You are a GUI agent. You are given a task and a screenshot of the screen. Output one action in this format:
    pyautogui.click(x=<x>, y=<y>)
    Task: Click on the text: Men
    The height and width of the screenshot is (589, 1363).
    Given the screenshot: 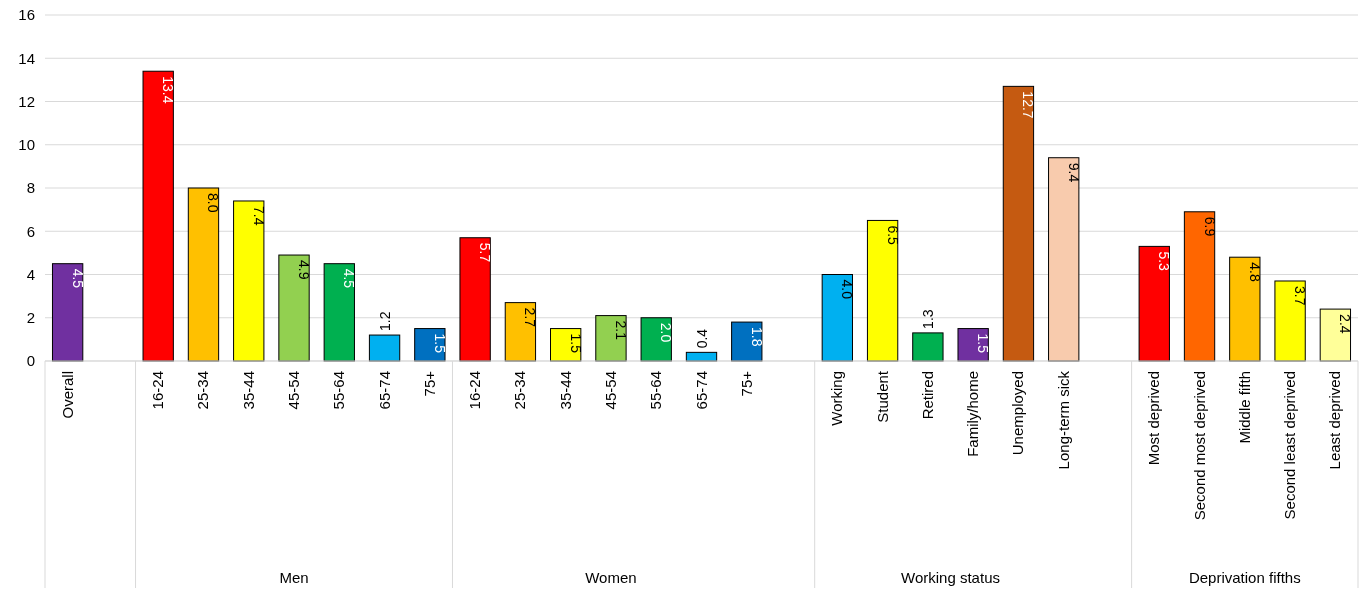 What is the action you would take?
    pyautogui.click(x=294, y=577)
    